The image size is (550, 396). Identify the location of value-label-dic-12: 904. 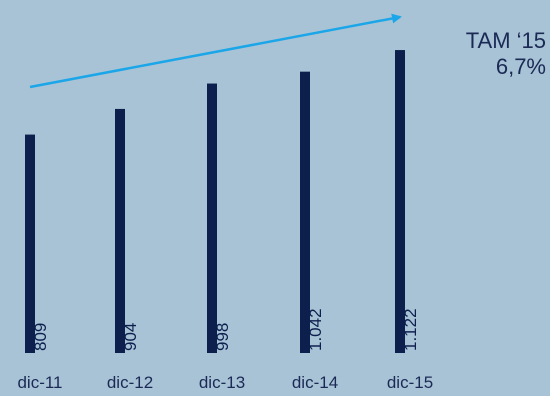
(130, 337).